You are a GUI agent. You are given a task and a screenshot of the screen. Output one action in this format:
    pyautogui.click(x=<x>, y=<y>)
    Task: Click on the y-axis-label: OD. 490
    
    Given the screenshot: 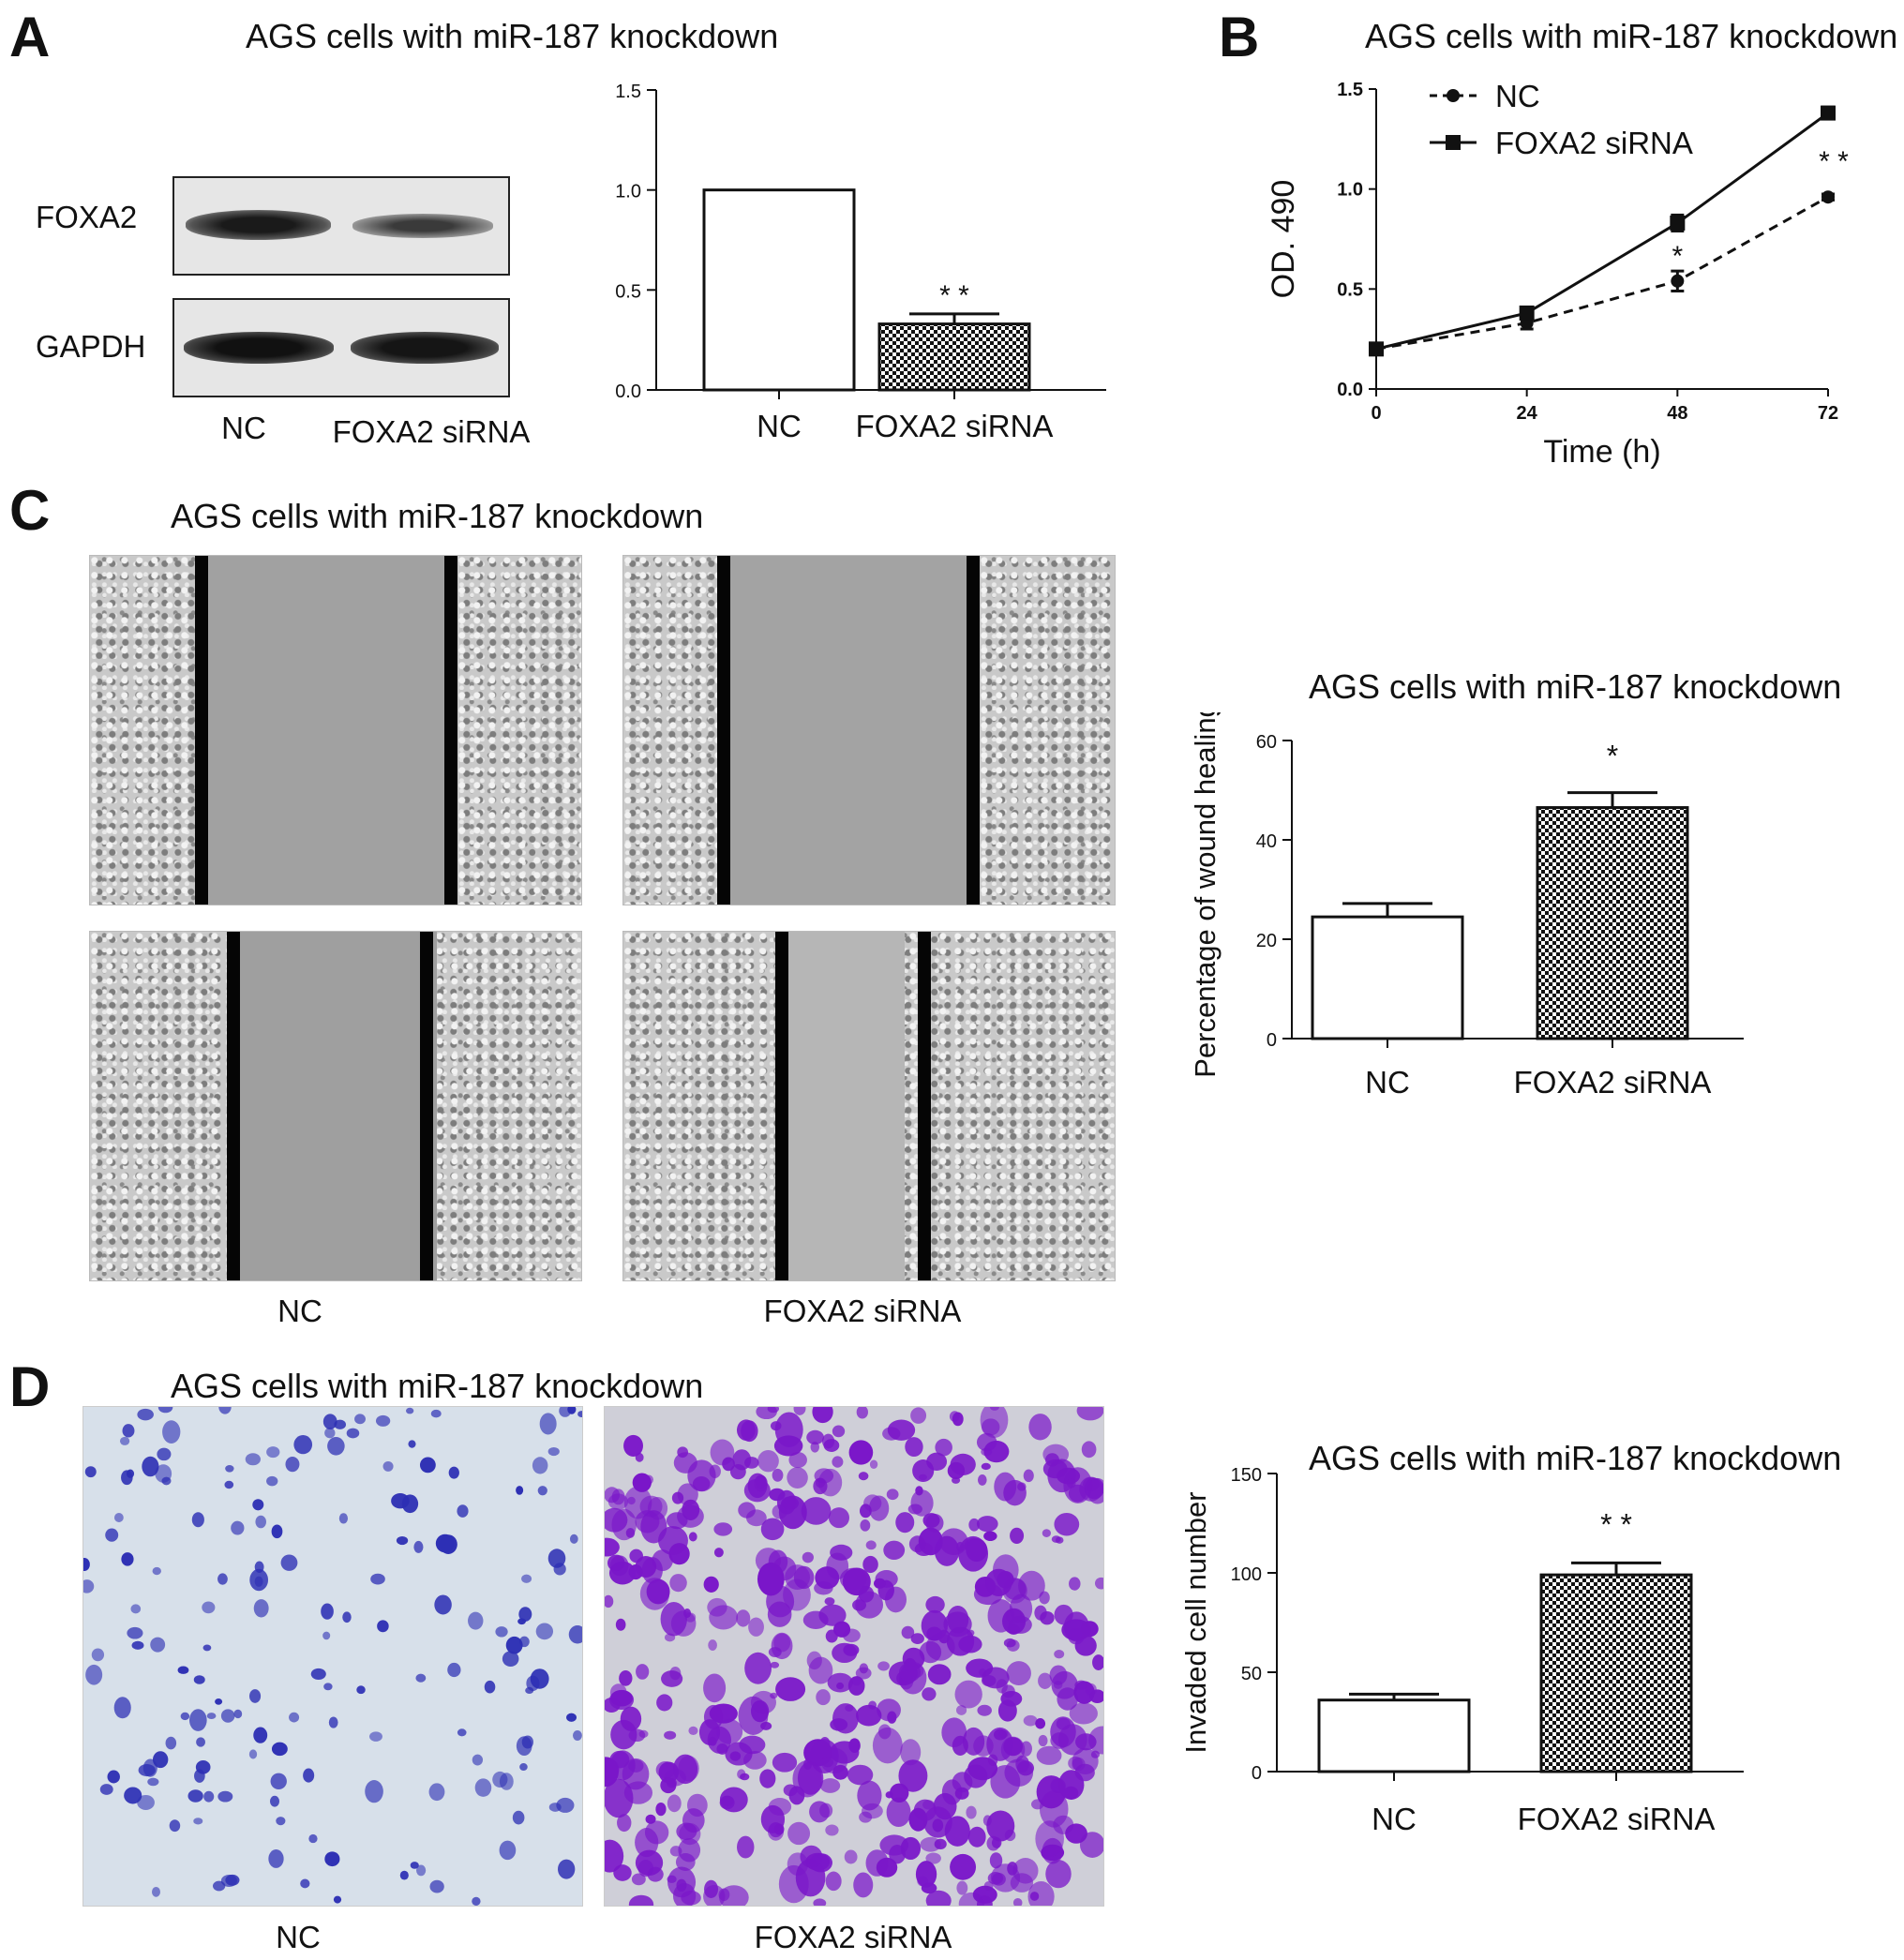 What is the action you would take?
    pyautogui.click(x=1283, y=240)
    